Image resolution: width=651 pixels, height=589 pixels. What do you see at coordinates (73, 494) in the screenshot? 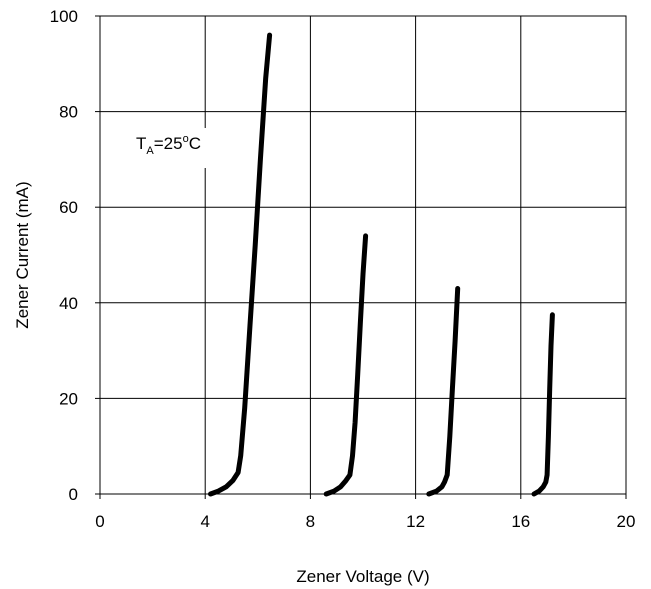
I see `y-tick-label: 0` at bounding box center [73, 494].